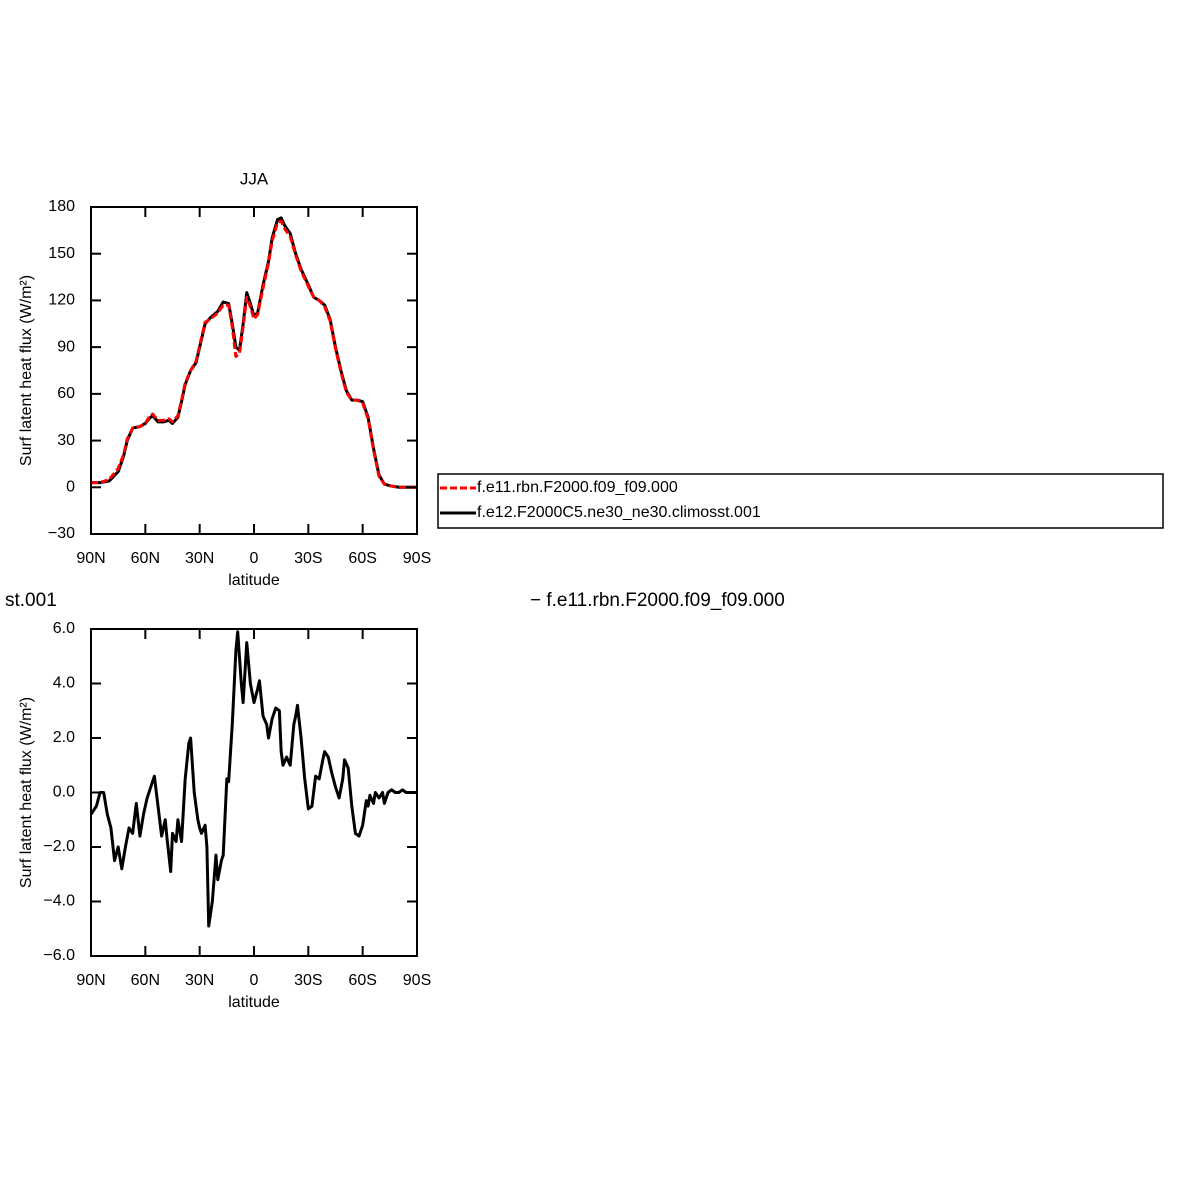 This screenshot has height=1186, width=1181. What do you see at coordinates (254, 178) in the screenshot?
I see `chart-title: JJA` at bounding box center [254, 178].